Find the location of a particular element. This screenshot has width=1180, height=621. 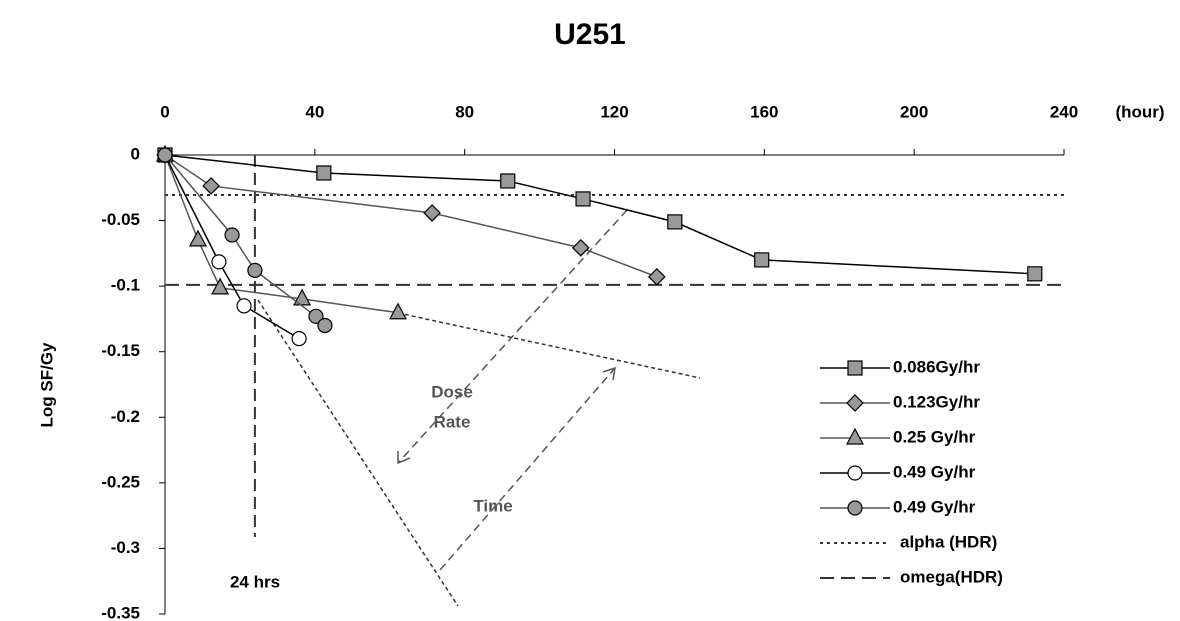

y-tick-label: -0.1 is located at coordinates (125, 285).